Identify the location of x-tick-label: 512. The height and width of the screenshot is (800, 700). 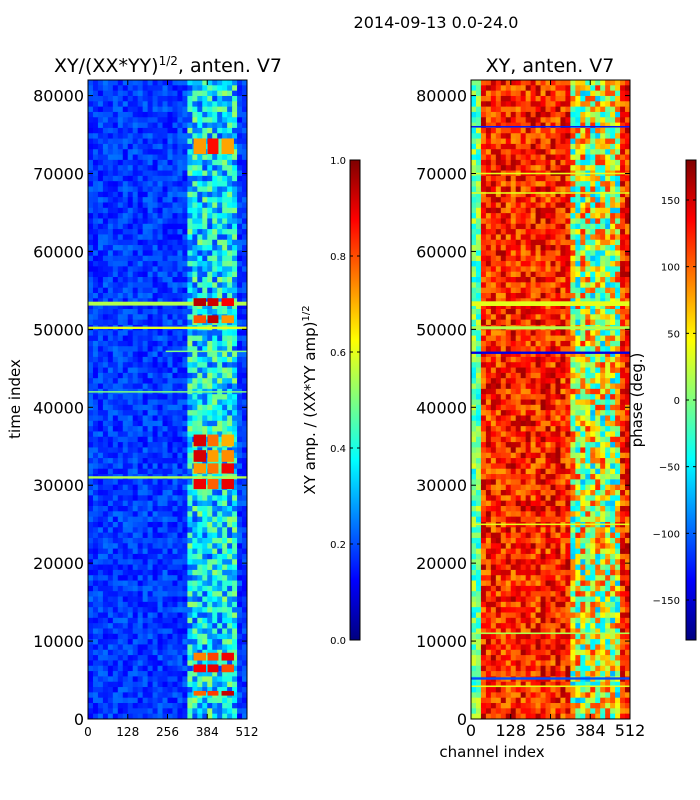
(247, 732).